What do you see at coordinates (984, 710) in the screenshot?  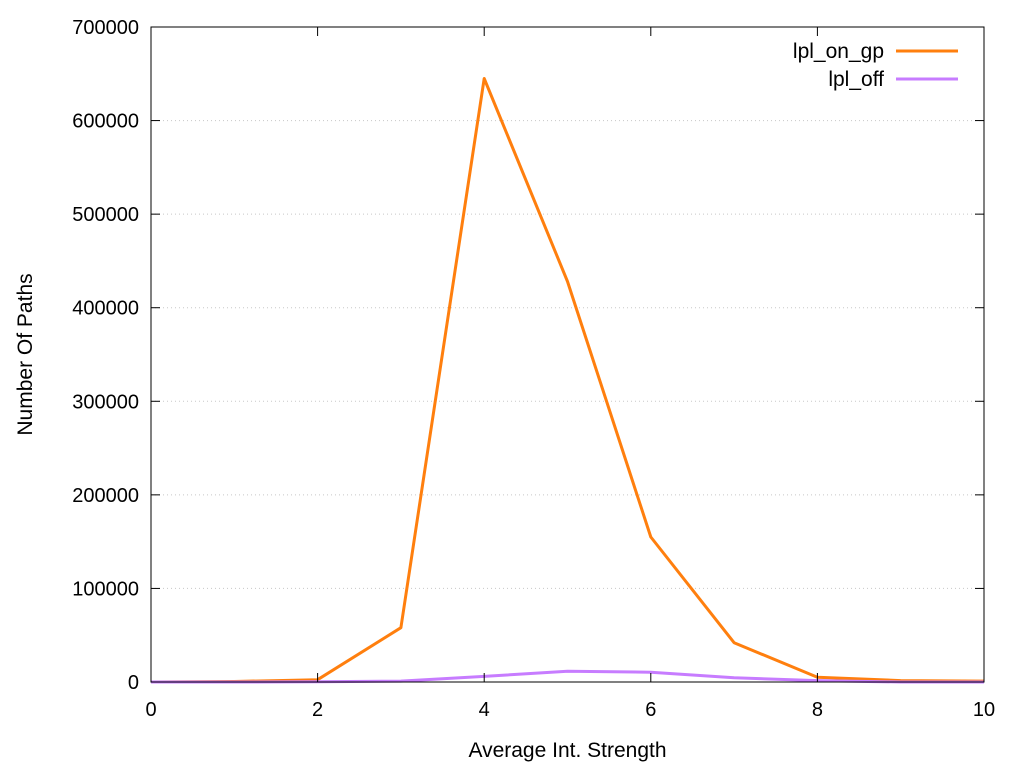 I see `x-tick-label: 10` at bounding box center [984, 710].